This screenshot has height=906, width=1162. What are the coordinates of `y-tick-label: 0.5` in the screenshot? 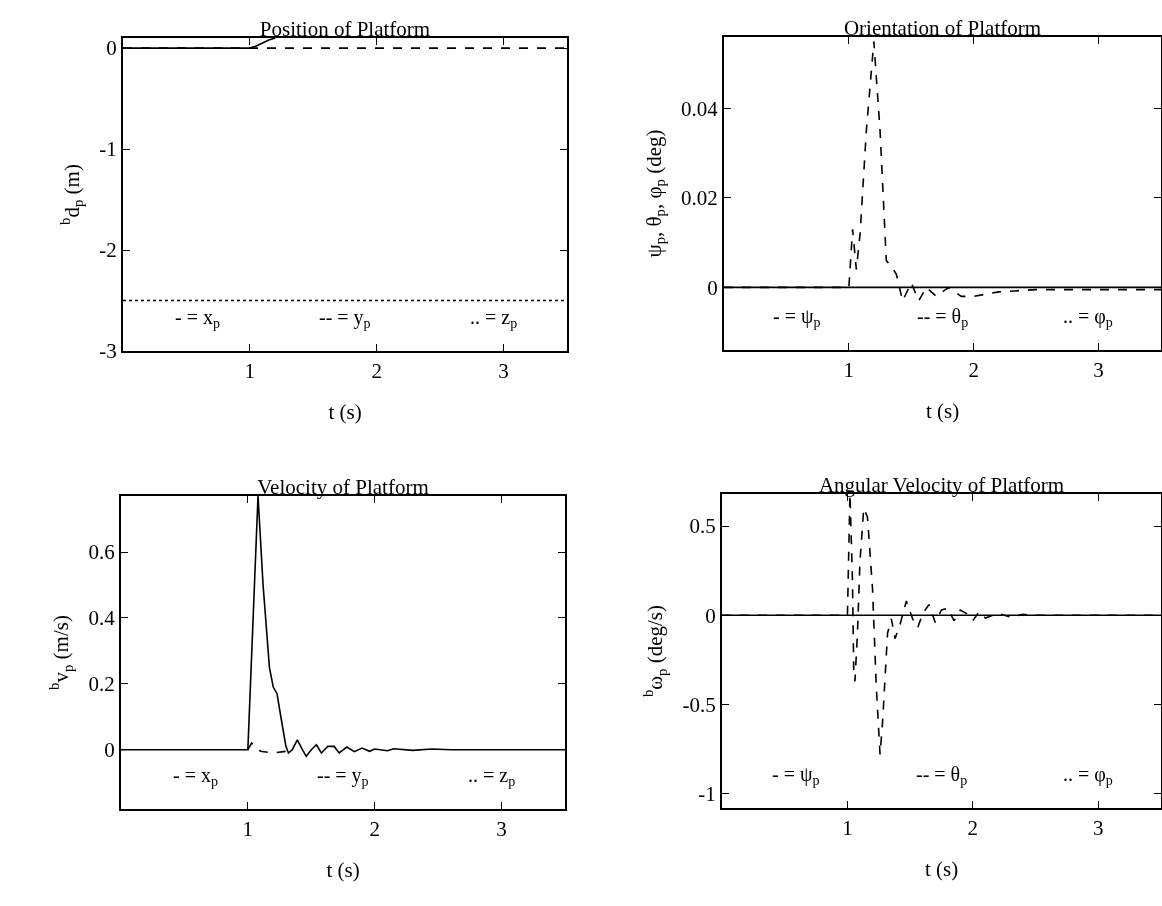 It's located at (702, 526).